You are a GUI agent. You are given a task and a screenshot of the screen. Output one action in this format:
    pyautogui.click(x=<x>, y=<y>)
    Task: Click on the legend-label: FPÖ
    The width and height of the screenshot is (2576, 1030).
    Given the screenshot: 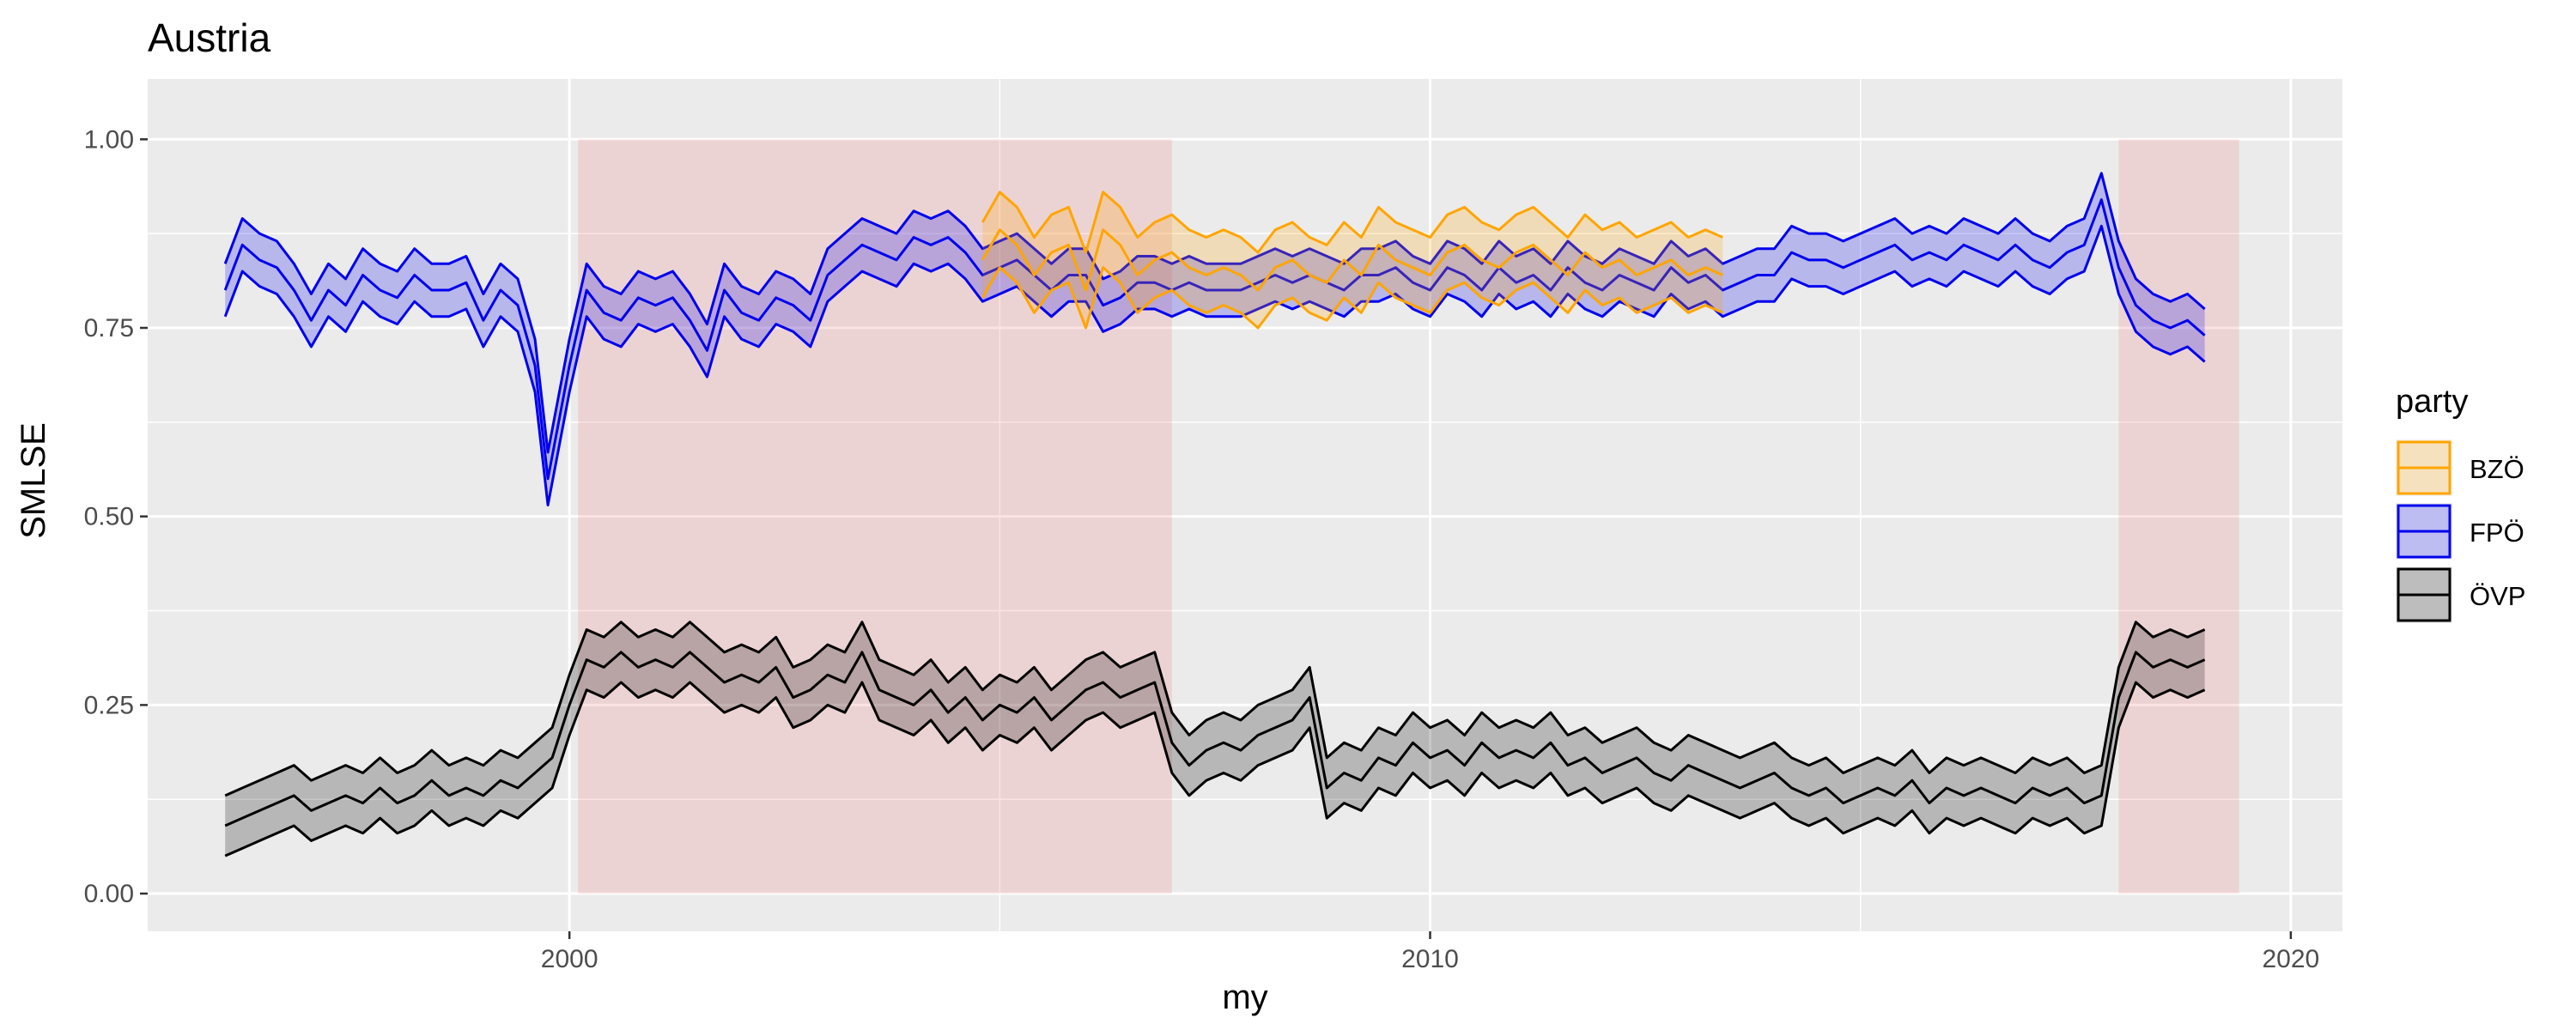 What is the action you would take?
    pyautogui.click(x=2497, y=533)
    